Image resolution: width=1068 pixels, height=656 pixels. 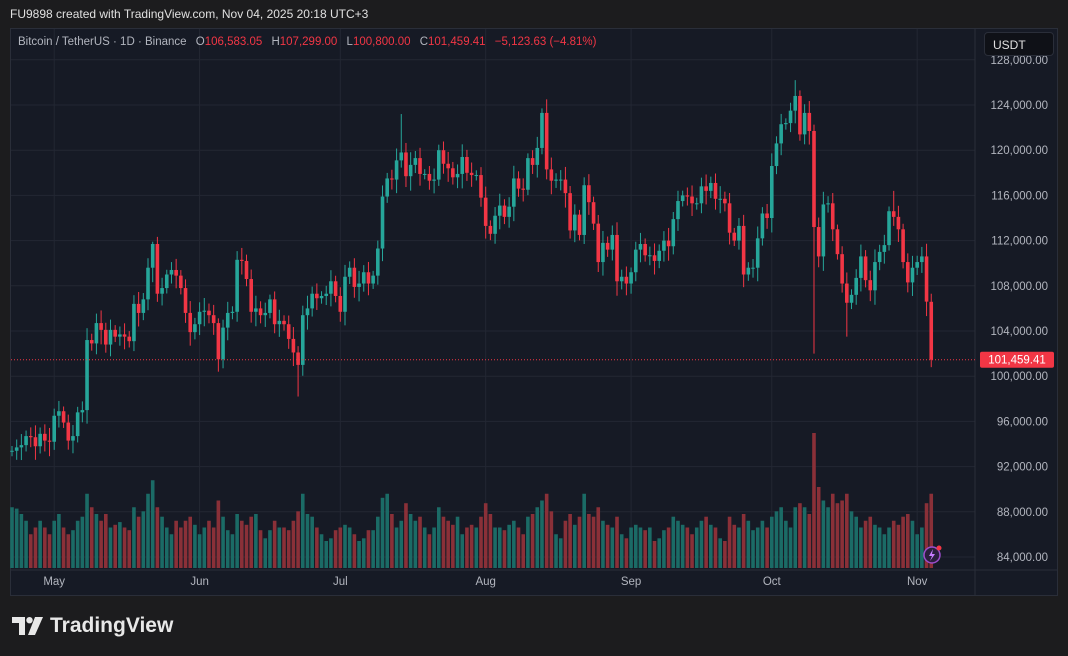 What do you see at coordinates (1019, 196) in the screenshot?
I see `y-tick-label: 116,000.00` at bounding box center [1019, 196].